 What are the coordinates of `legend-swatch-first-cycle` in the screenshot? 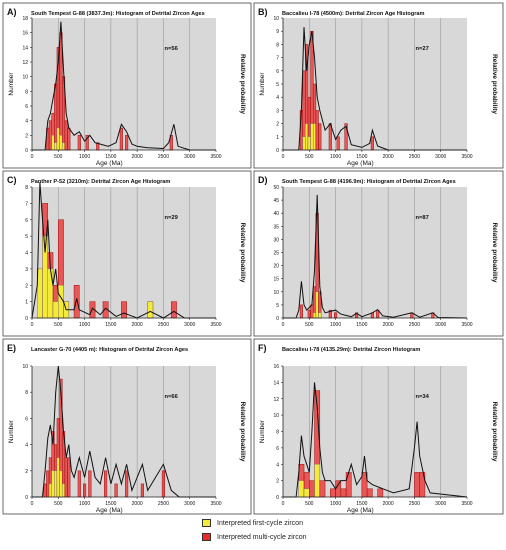 It's located at (206, 523).